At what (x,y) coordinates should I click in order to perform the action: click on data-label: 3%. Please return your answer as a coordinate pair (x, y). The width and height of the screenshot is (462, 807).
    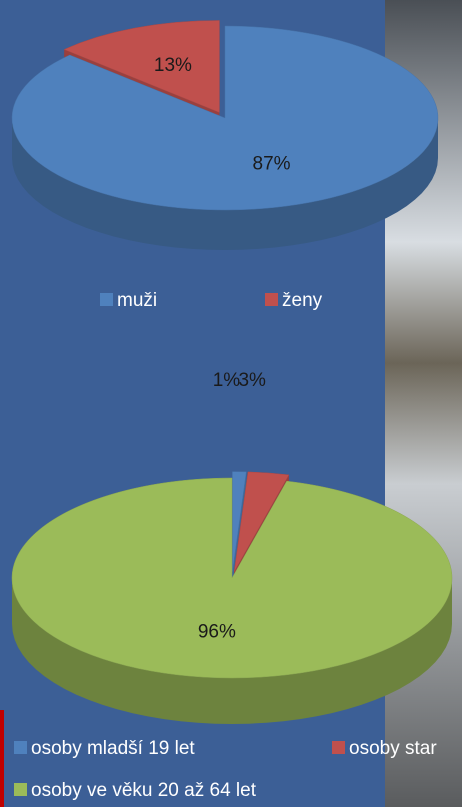
    Looking at the image, I should click on (252, 380).